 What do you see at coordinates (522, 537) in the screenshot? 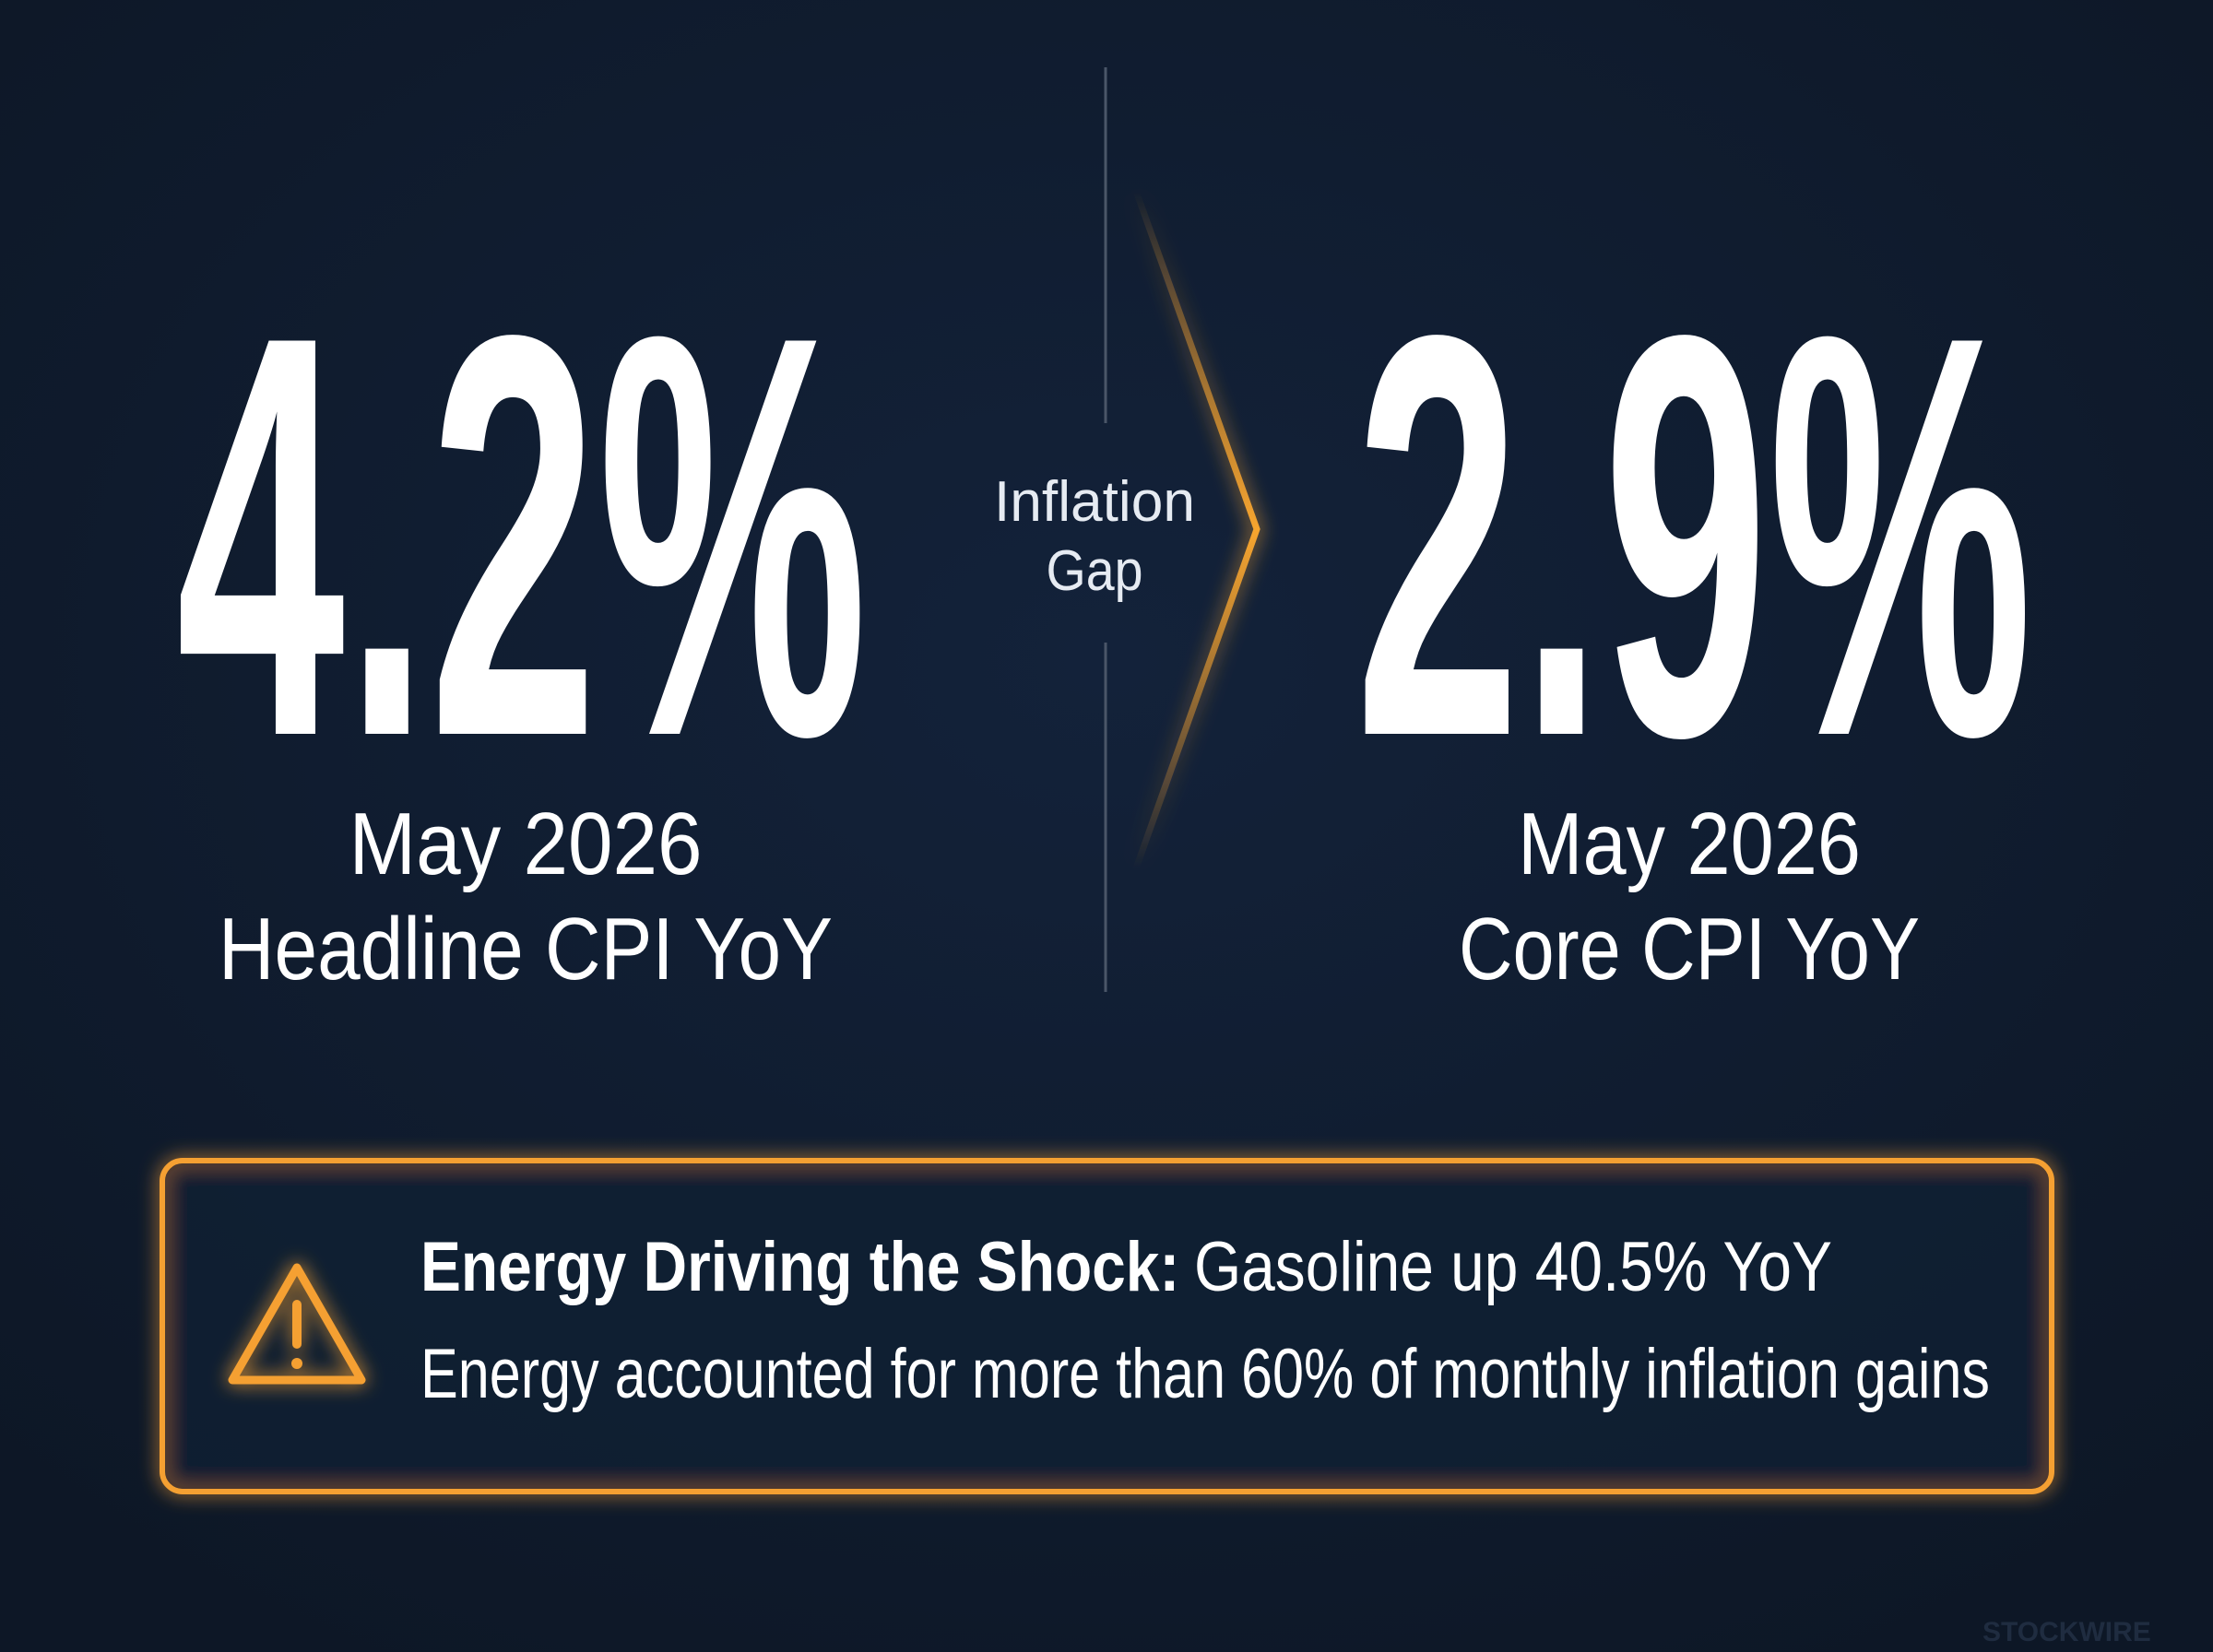
I see `headline-value: 4.2%` at bounding box center [522, 537].